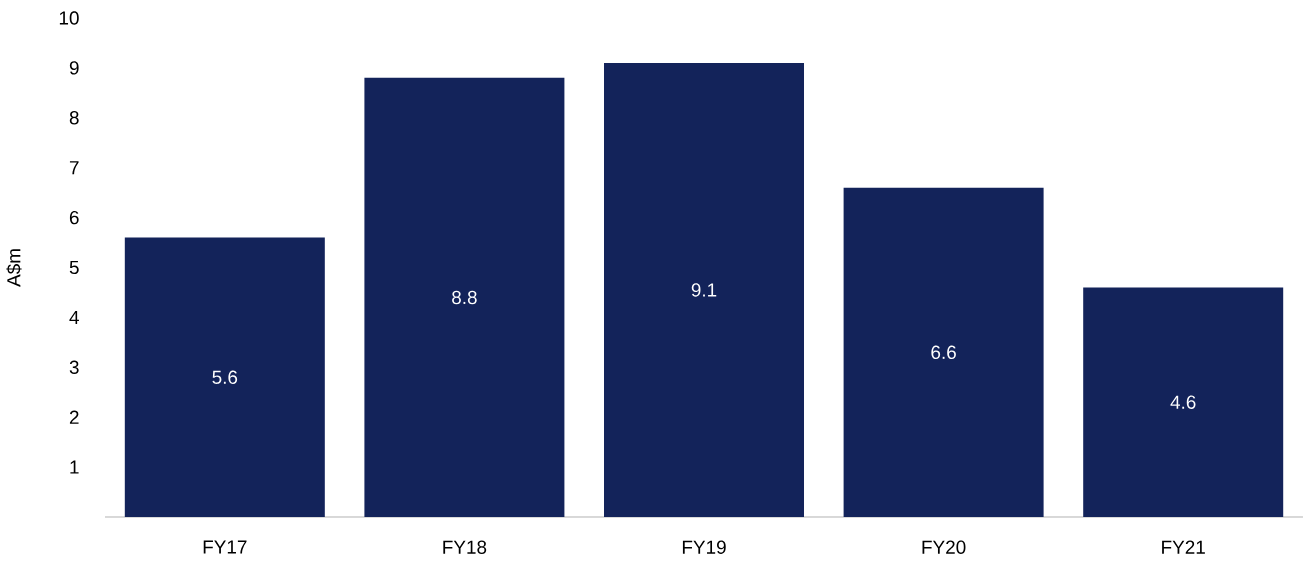 This screenshot has height=572, width=1311. What do you see at coordinates (944, 547) in the screenshot?
I see `x-tick-label: FY20` at bounding box center [944, 547].